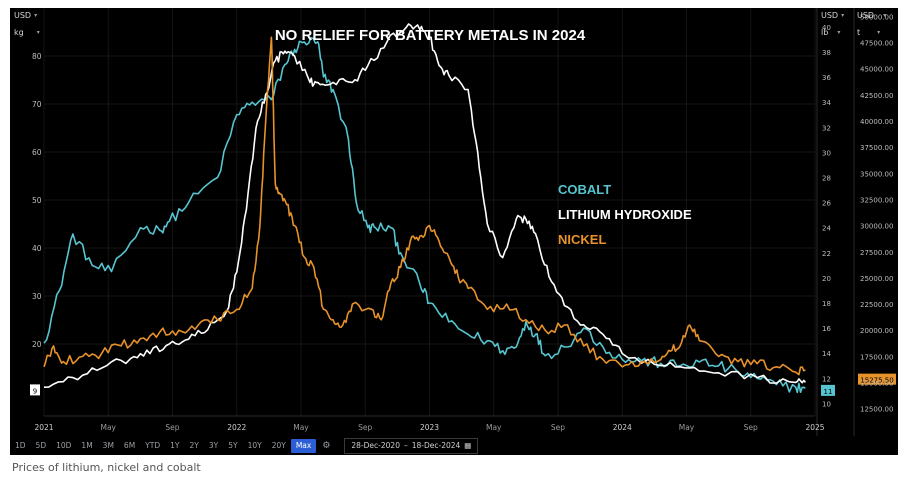 This screenshot has width=913, height=478. What do you see at coordinates (876, 122) in the screenshot?
I see `right-tick-label: 40000.00` at bounding box center [876, 122].